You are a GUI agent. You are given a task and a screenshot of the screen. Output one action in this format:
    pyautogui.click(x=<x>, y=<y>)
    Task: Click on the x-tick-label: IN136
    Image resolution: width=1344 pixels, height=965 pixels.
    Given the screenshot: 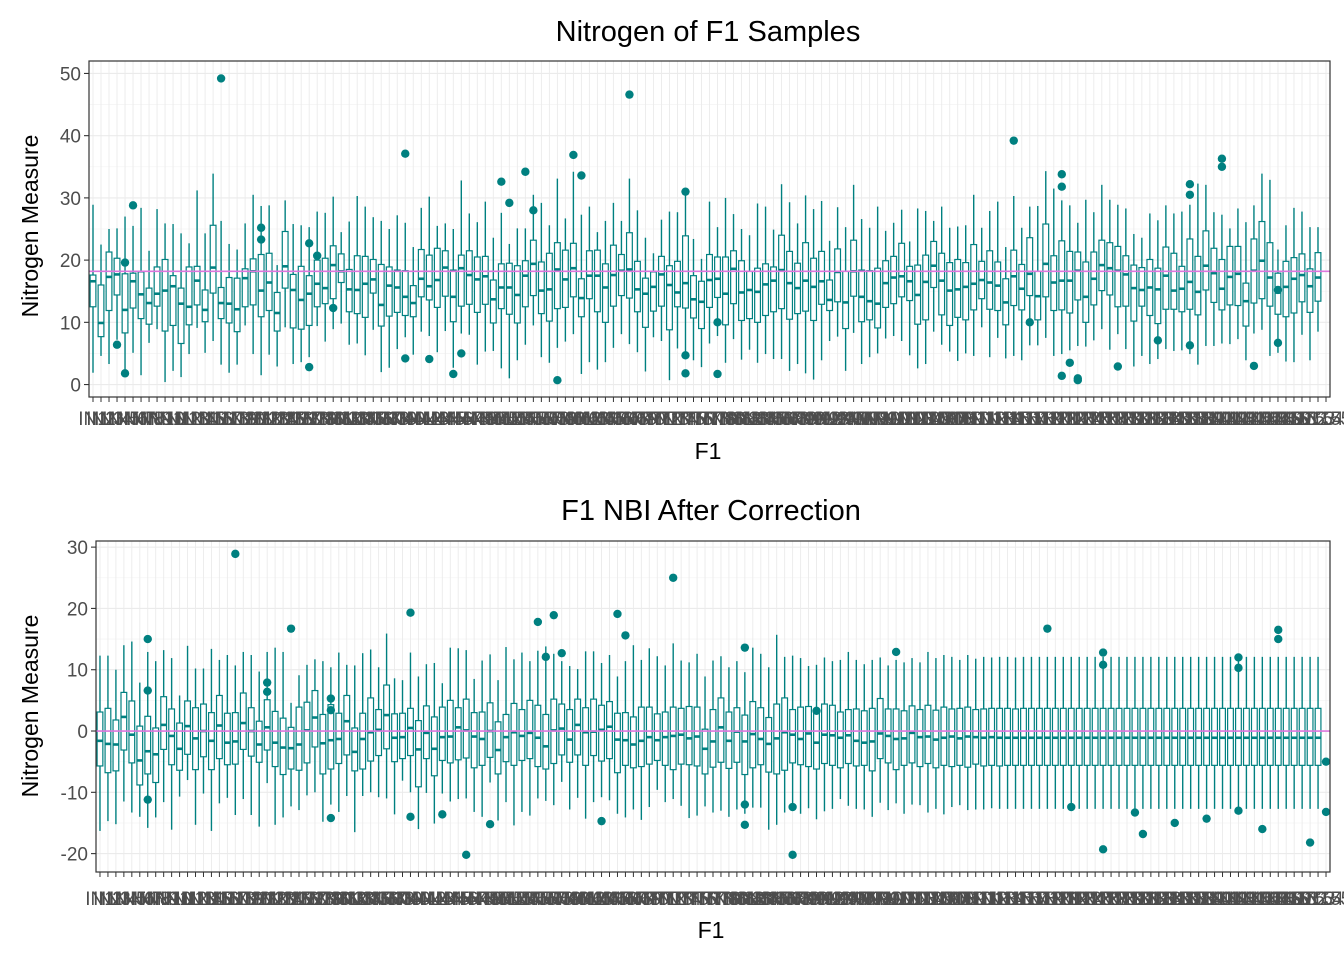 What is the action you would take?
    pyautogui.click(x=1174, y=419)
    